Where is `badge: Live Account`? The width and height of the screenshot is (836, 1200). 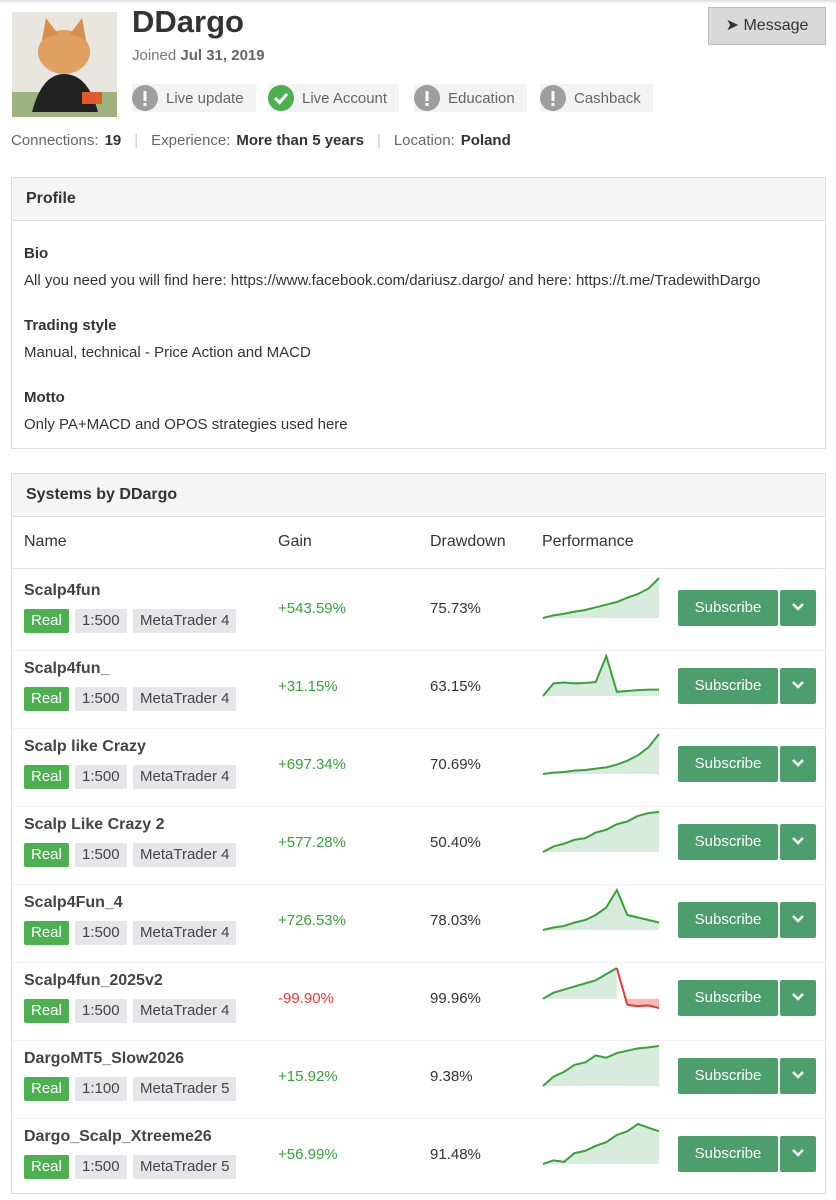
badge: Live Account is located at coordinates (334, 98).